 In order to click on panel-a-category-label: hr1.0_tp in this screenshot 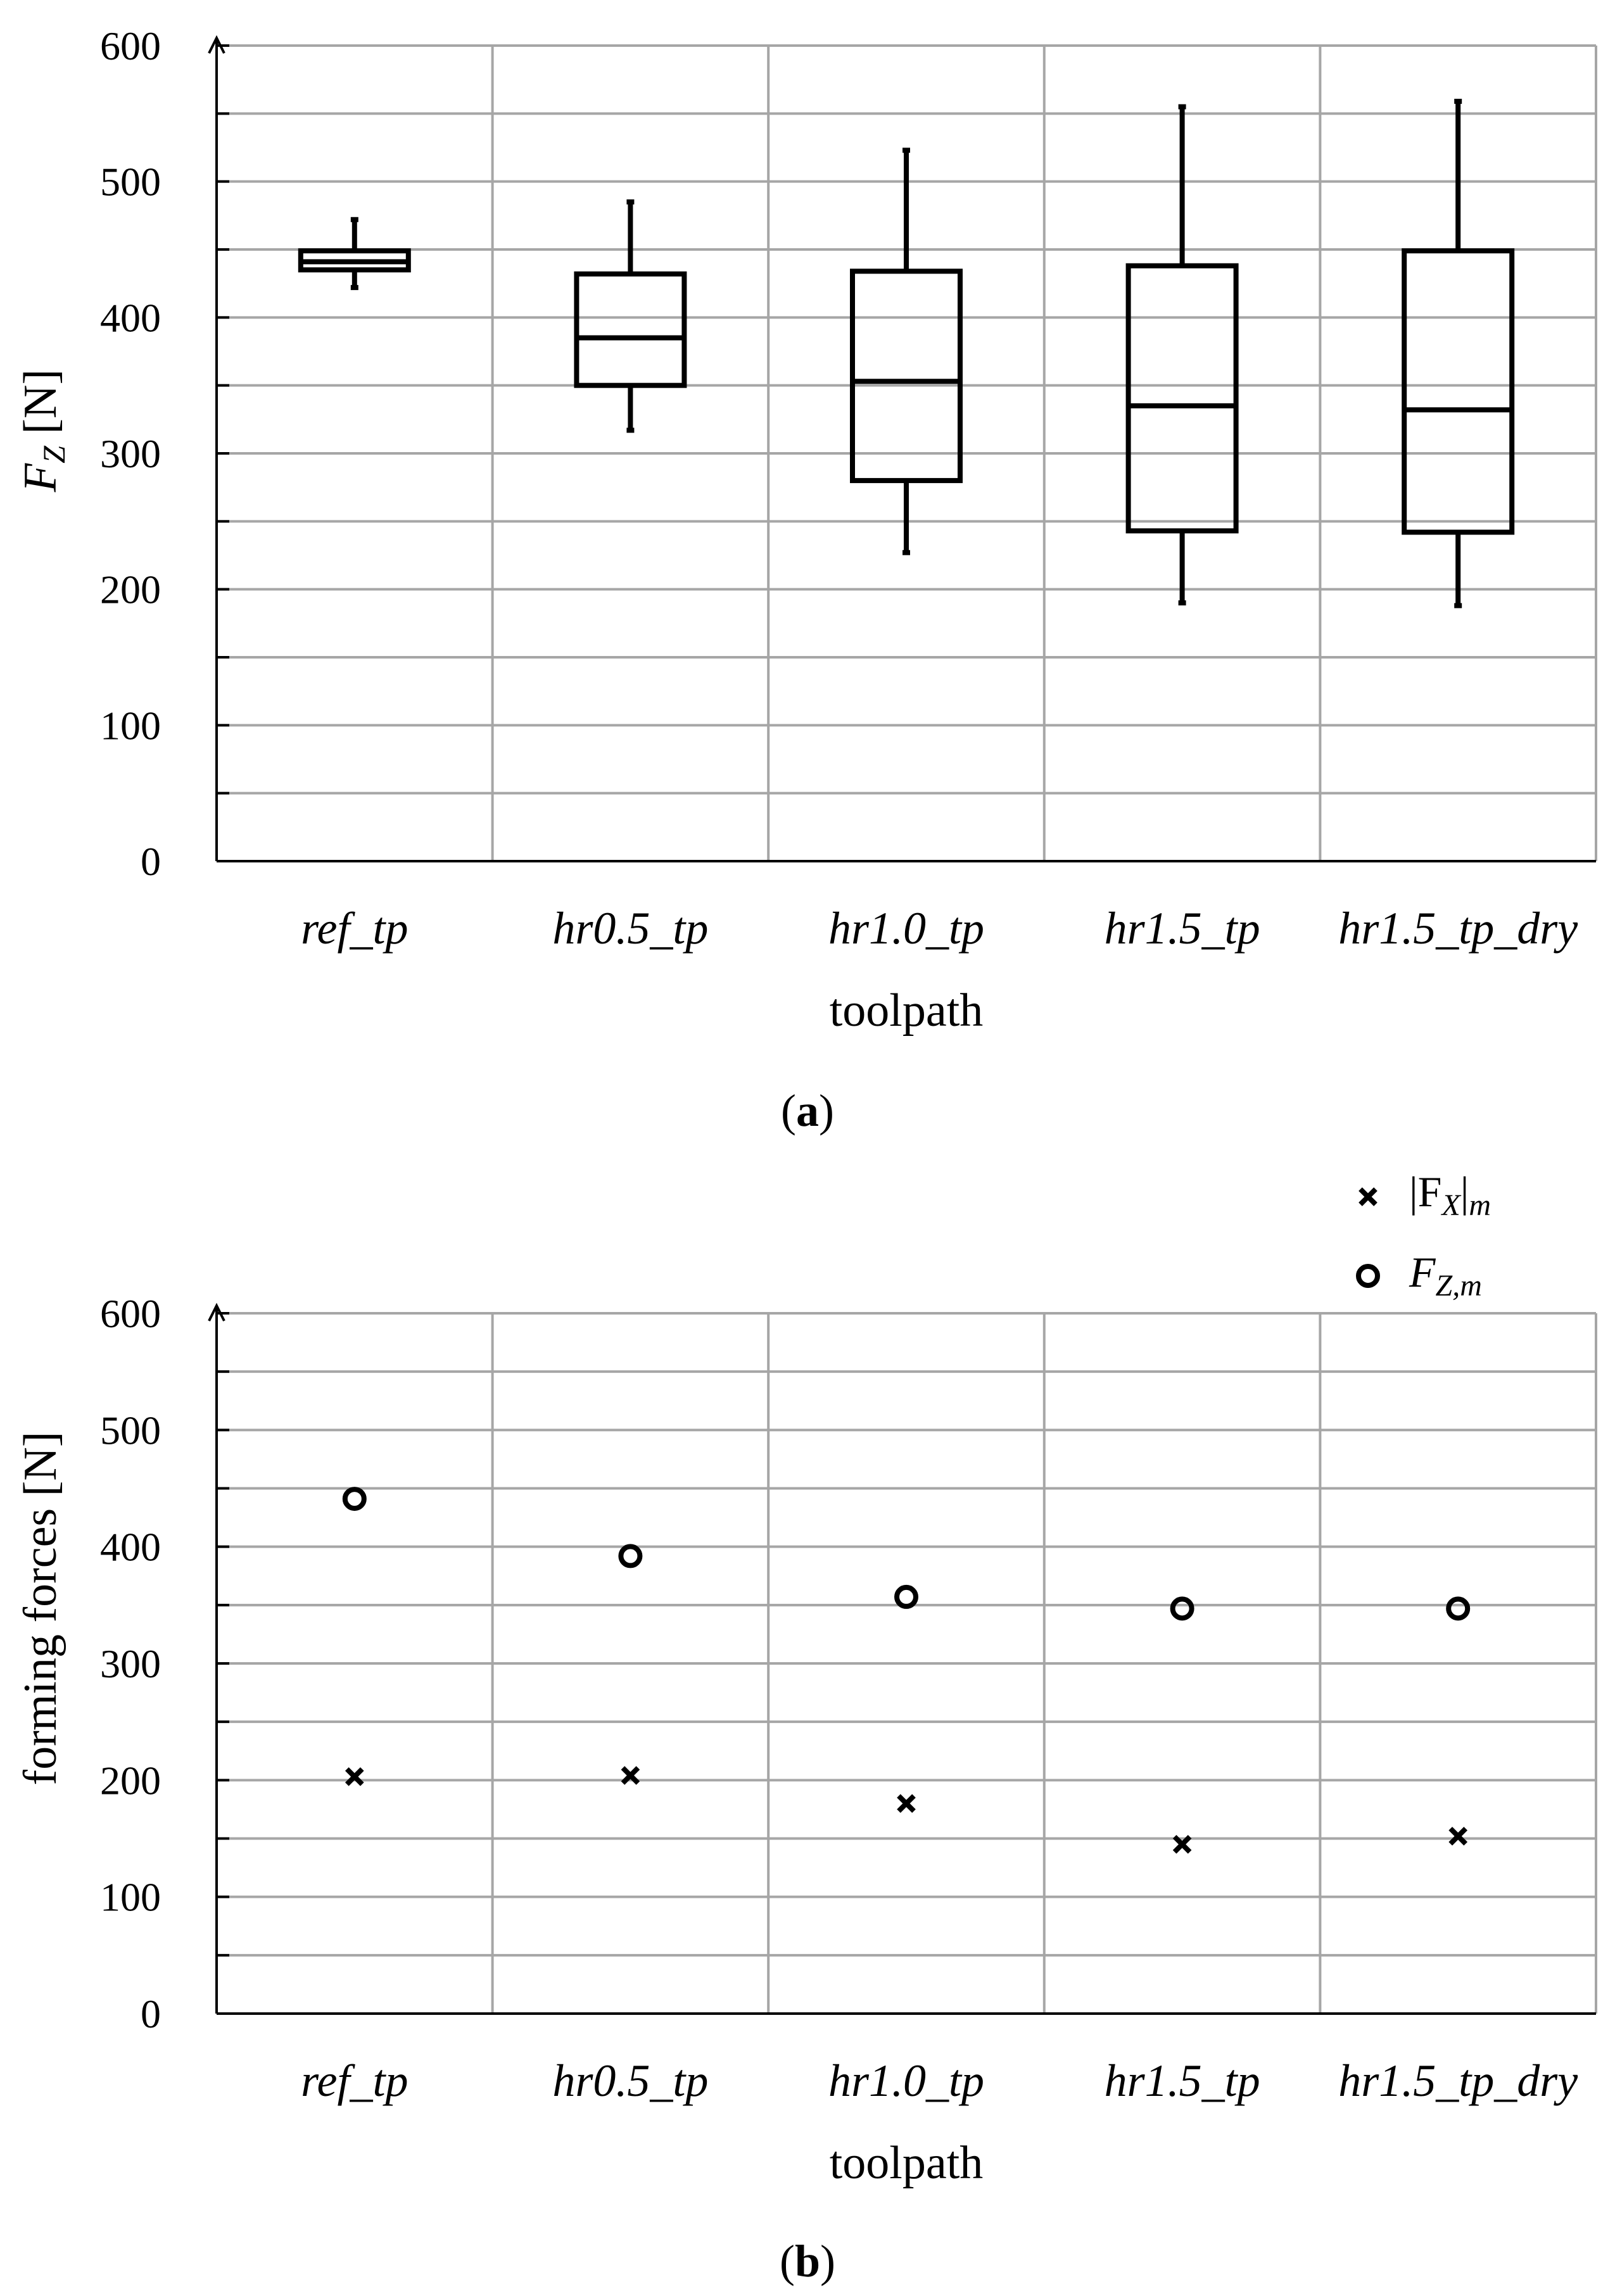, I will do `click(906, 928)`.